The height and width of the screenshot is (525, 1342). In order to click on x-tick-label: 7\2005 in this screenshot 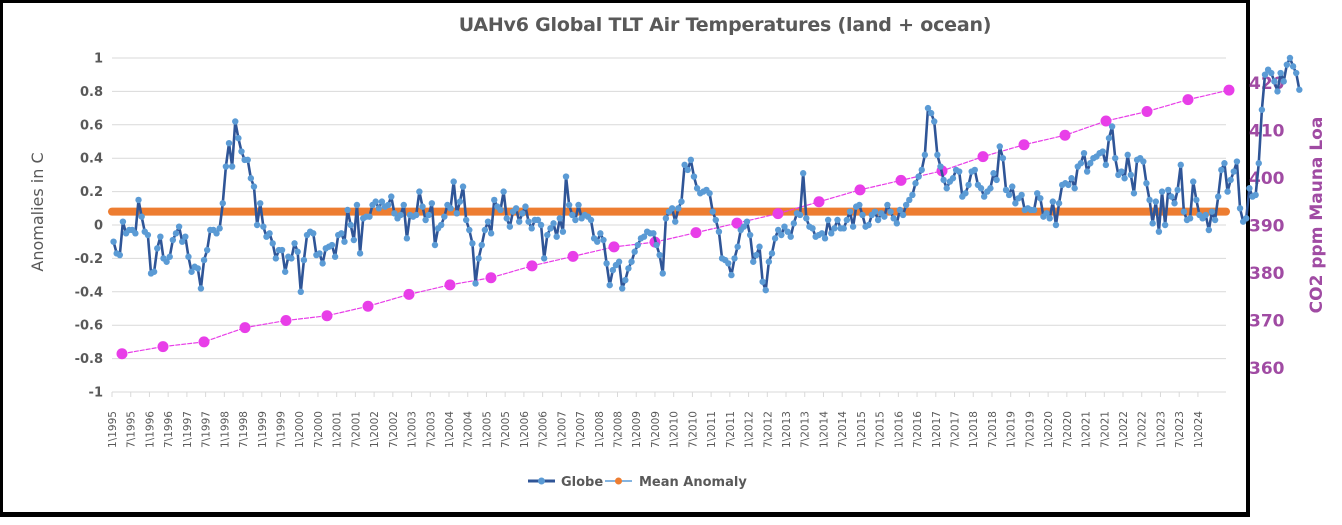, I will do `click(506, 429)`.